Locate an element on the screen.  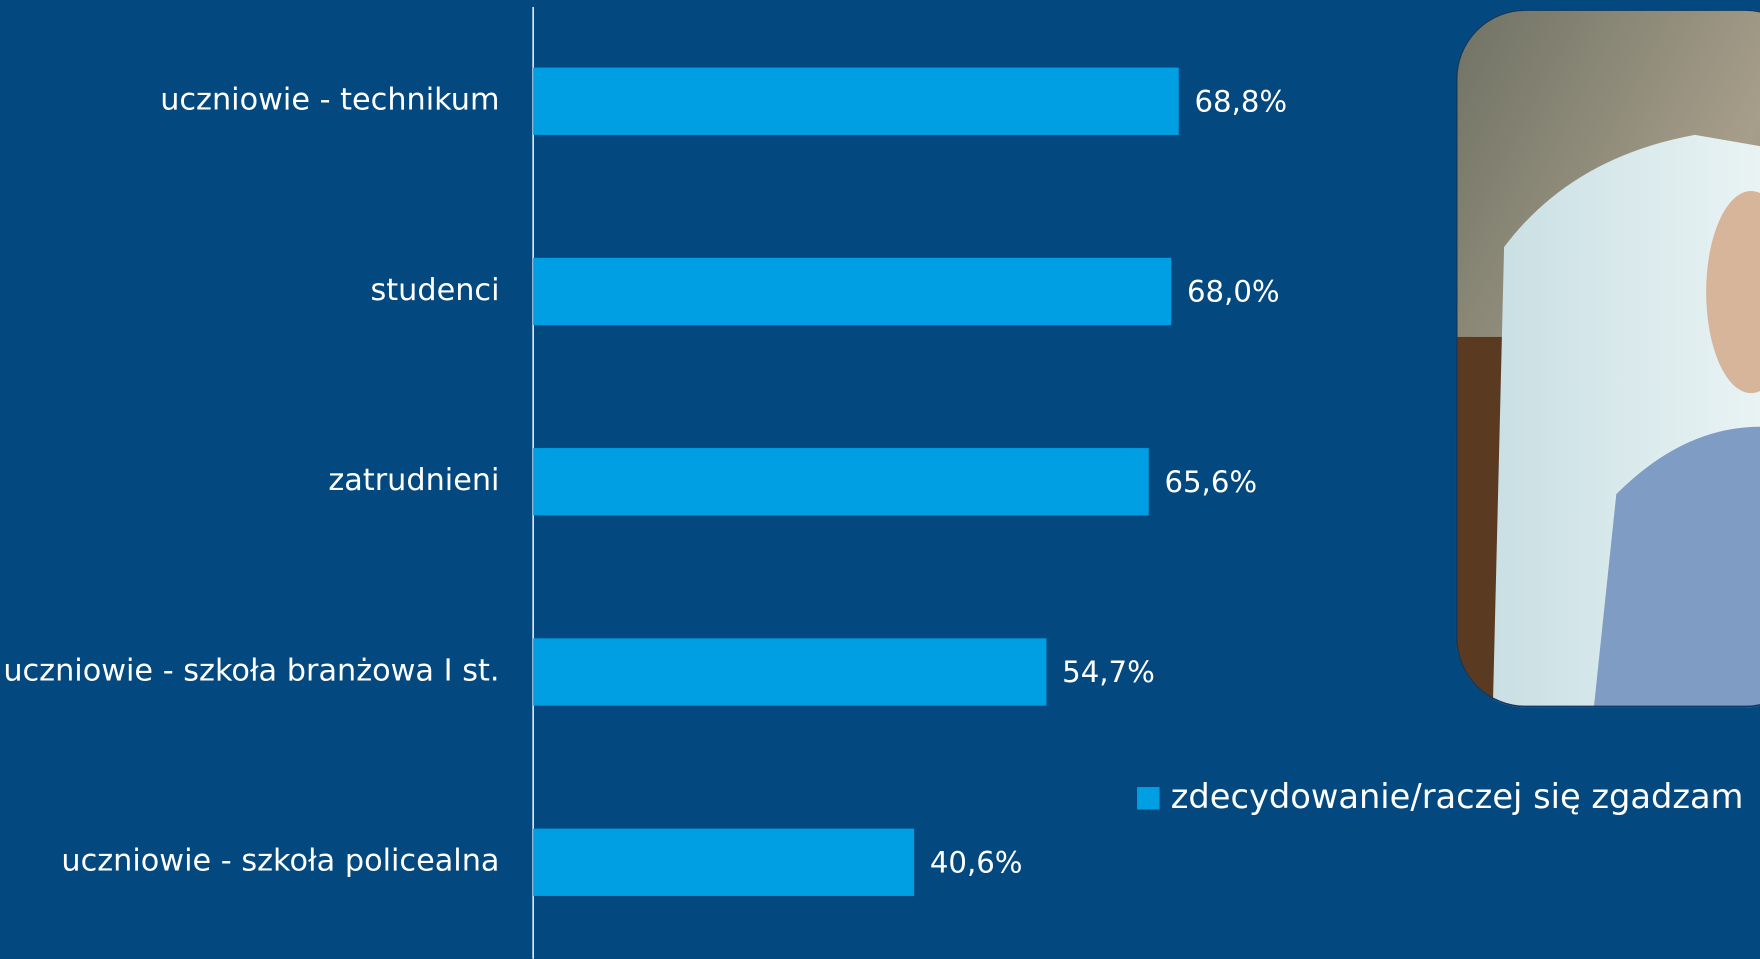
legend-swatch is located at coordinates (1148, 798).